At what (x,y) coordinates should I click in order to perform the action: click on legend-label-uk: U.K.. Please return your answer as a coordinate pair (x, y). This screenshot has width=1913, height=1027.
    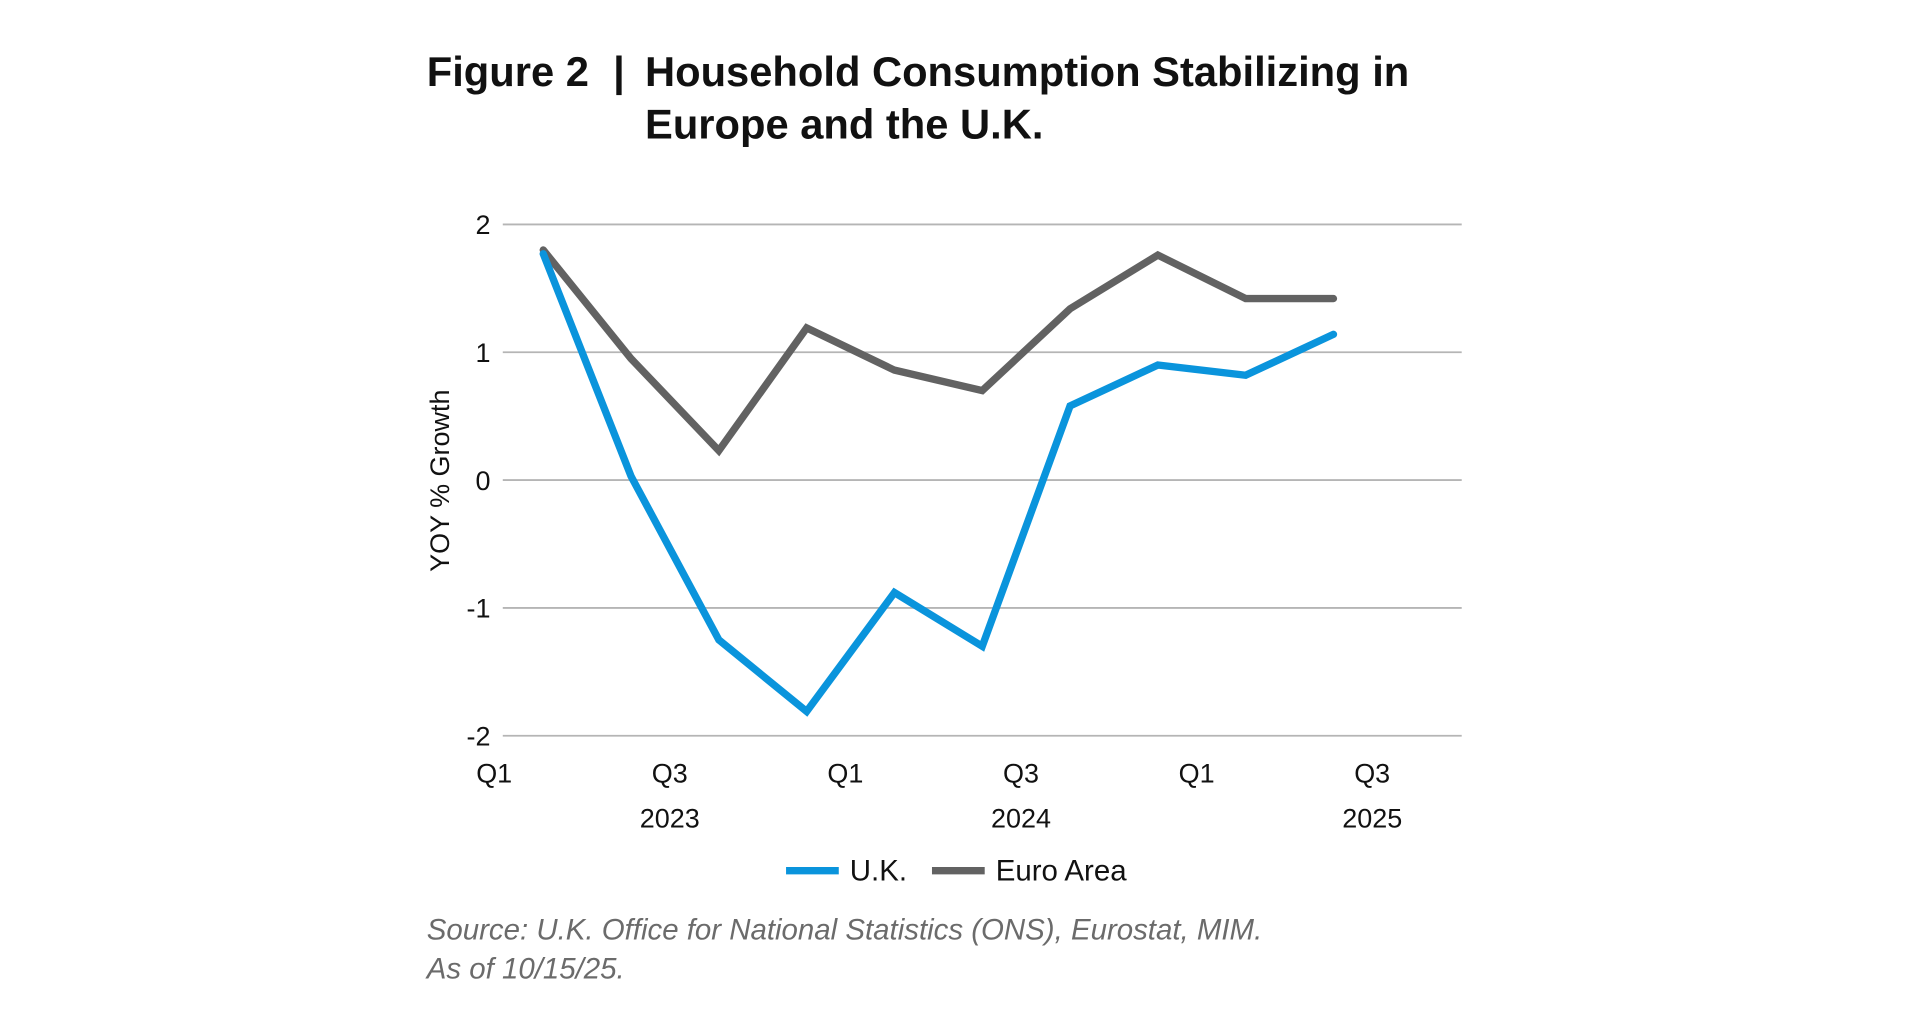
    Looking at the image, I should click on (878, 870).